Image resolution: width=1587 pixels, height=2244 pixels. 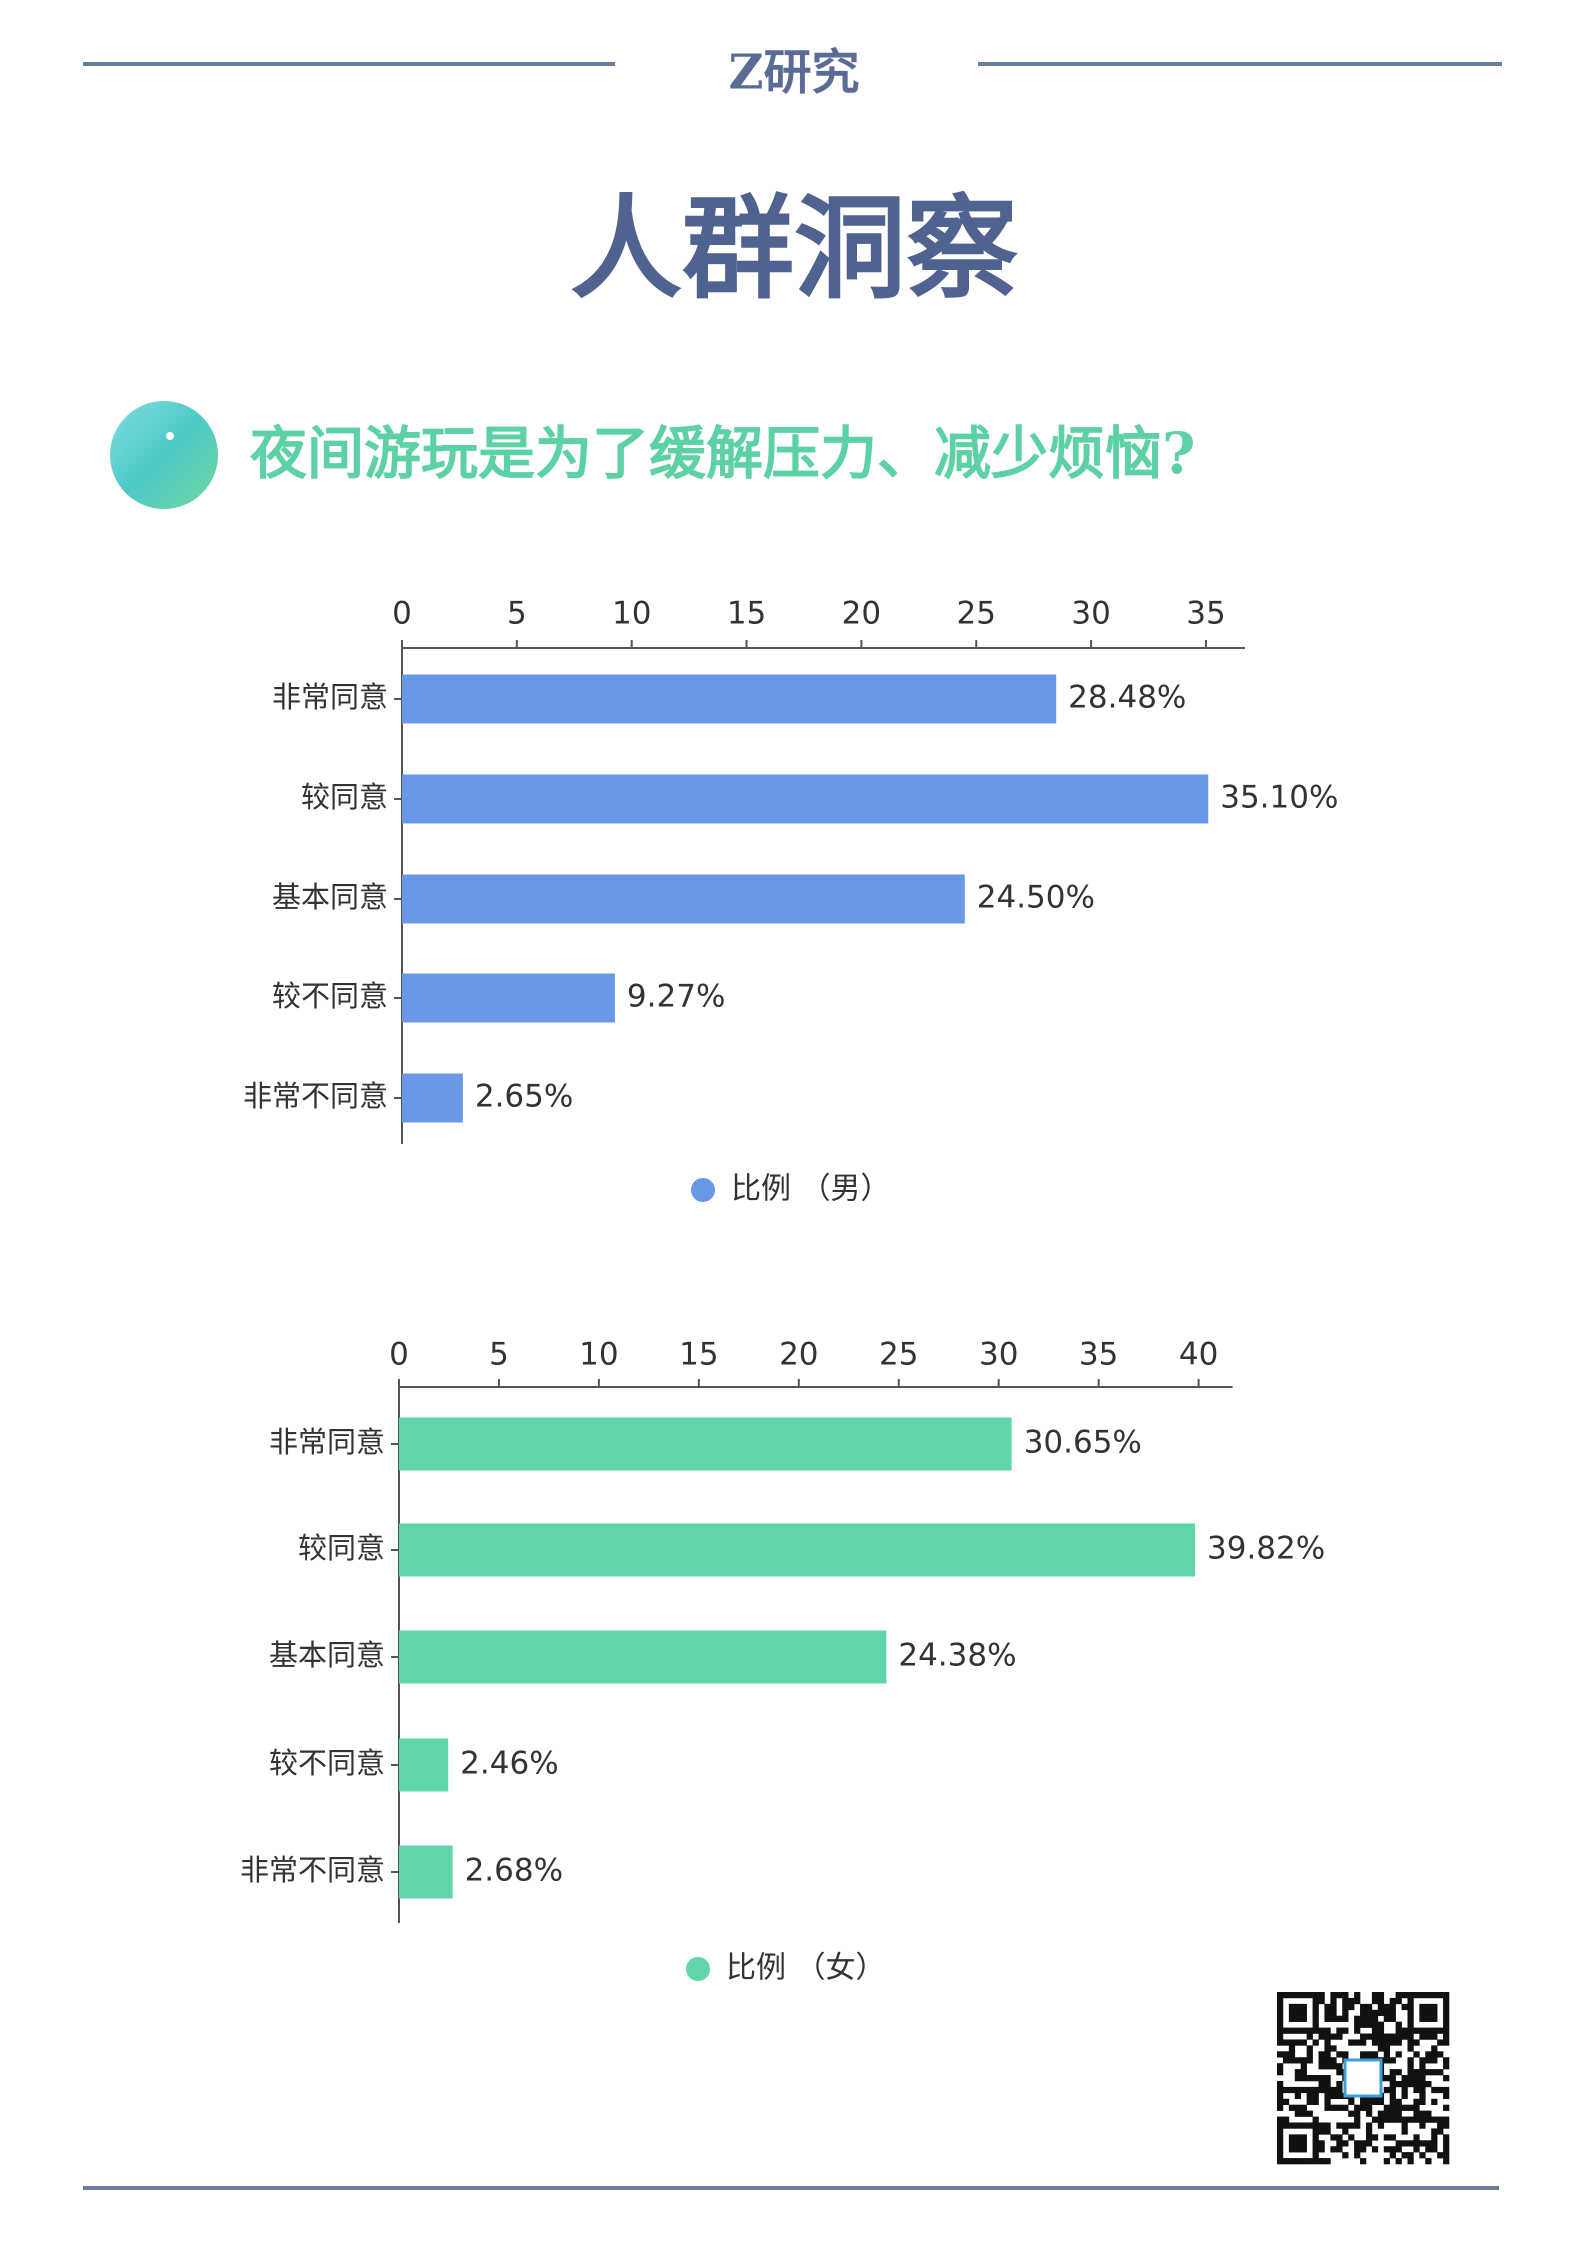 I want to click on x-tick-label: 0, so click(x=402, y=614).